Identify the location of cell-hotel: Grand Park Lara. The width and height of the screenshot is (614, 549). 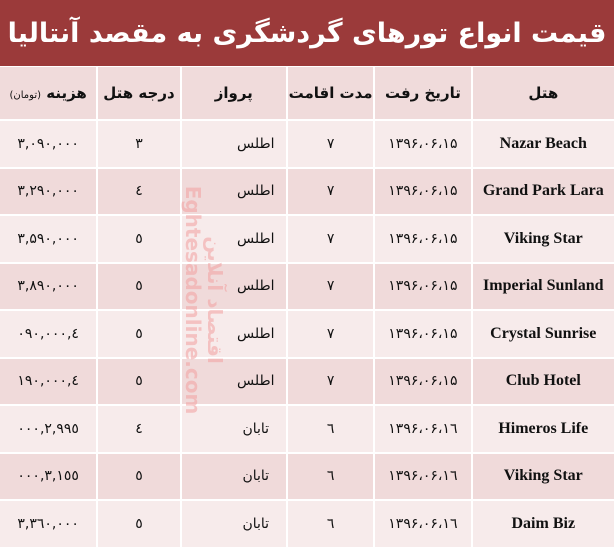
(543, 191).